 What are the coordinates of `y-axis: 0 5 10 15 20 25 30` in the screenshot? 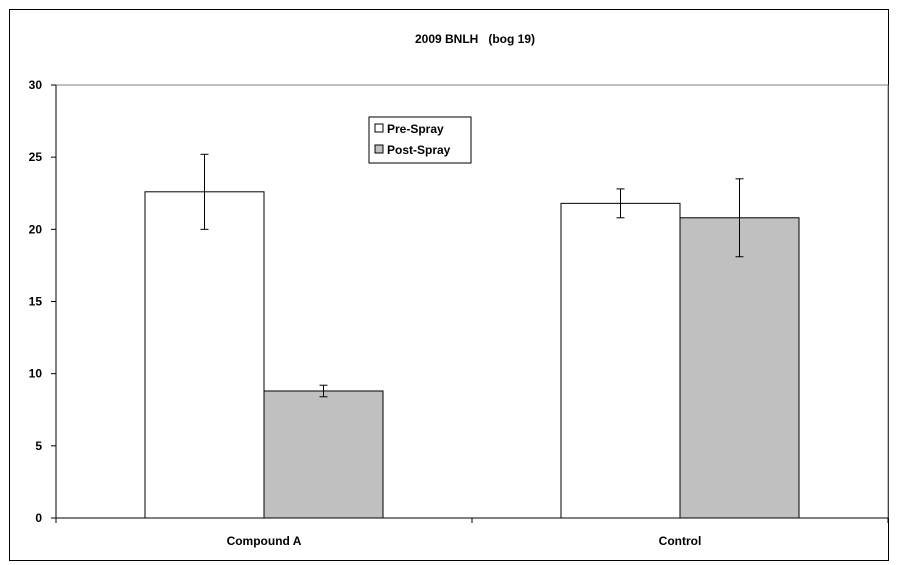 It's located at (43, 301).